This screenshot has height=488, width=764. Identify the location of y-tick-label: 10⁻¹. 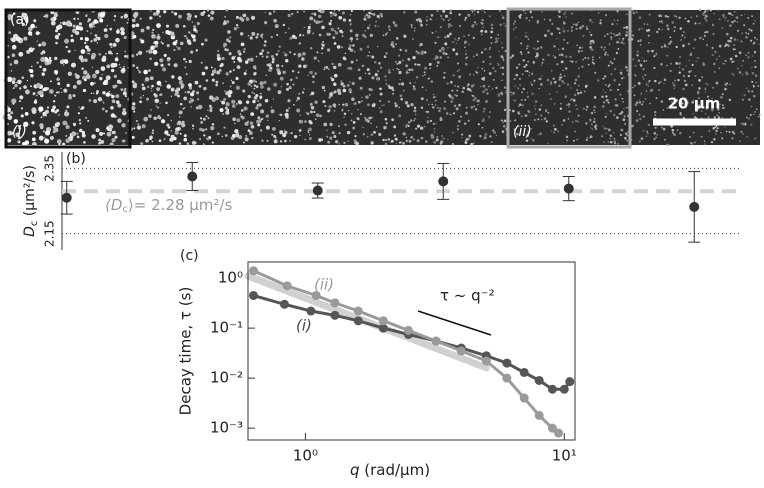
(226, 328).